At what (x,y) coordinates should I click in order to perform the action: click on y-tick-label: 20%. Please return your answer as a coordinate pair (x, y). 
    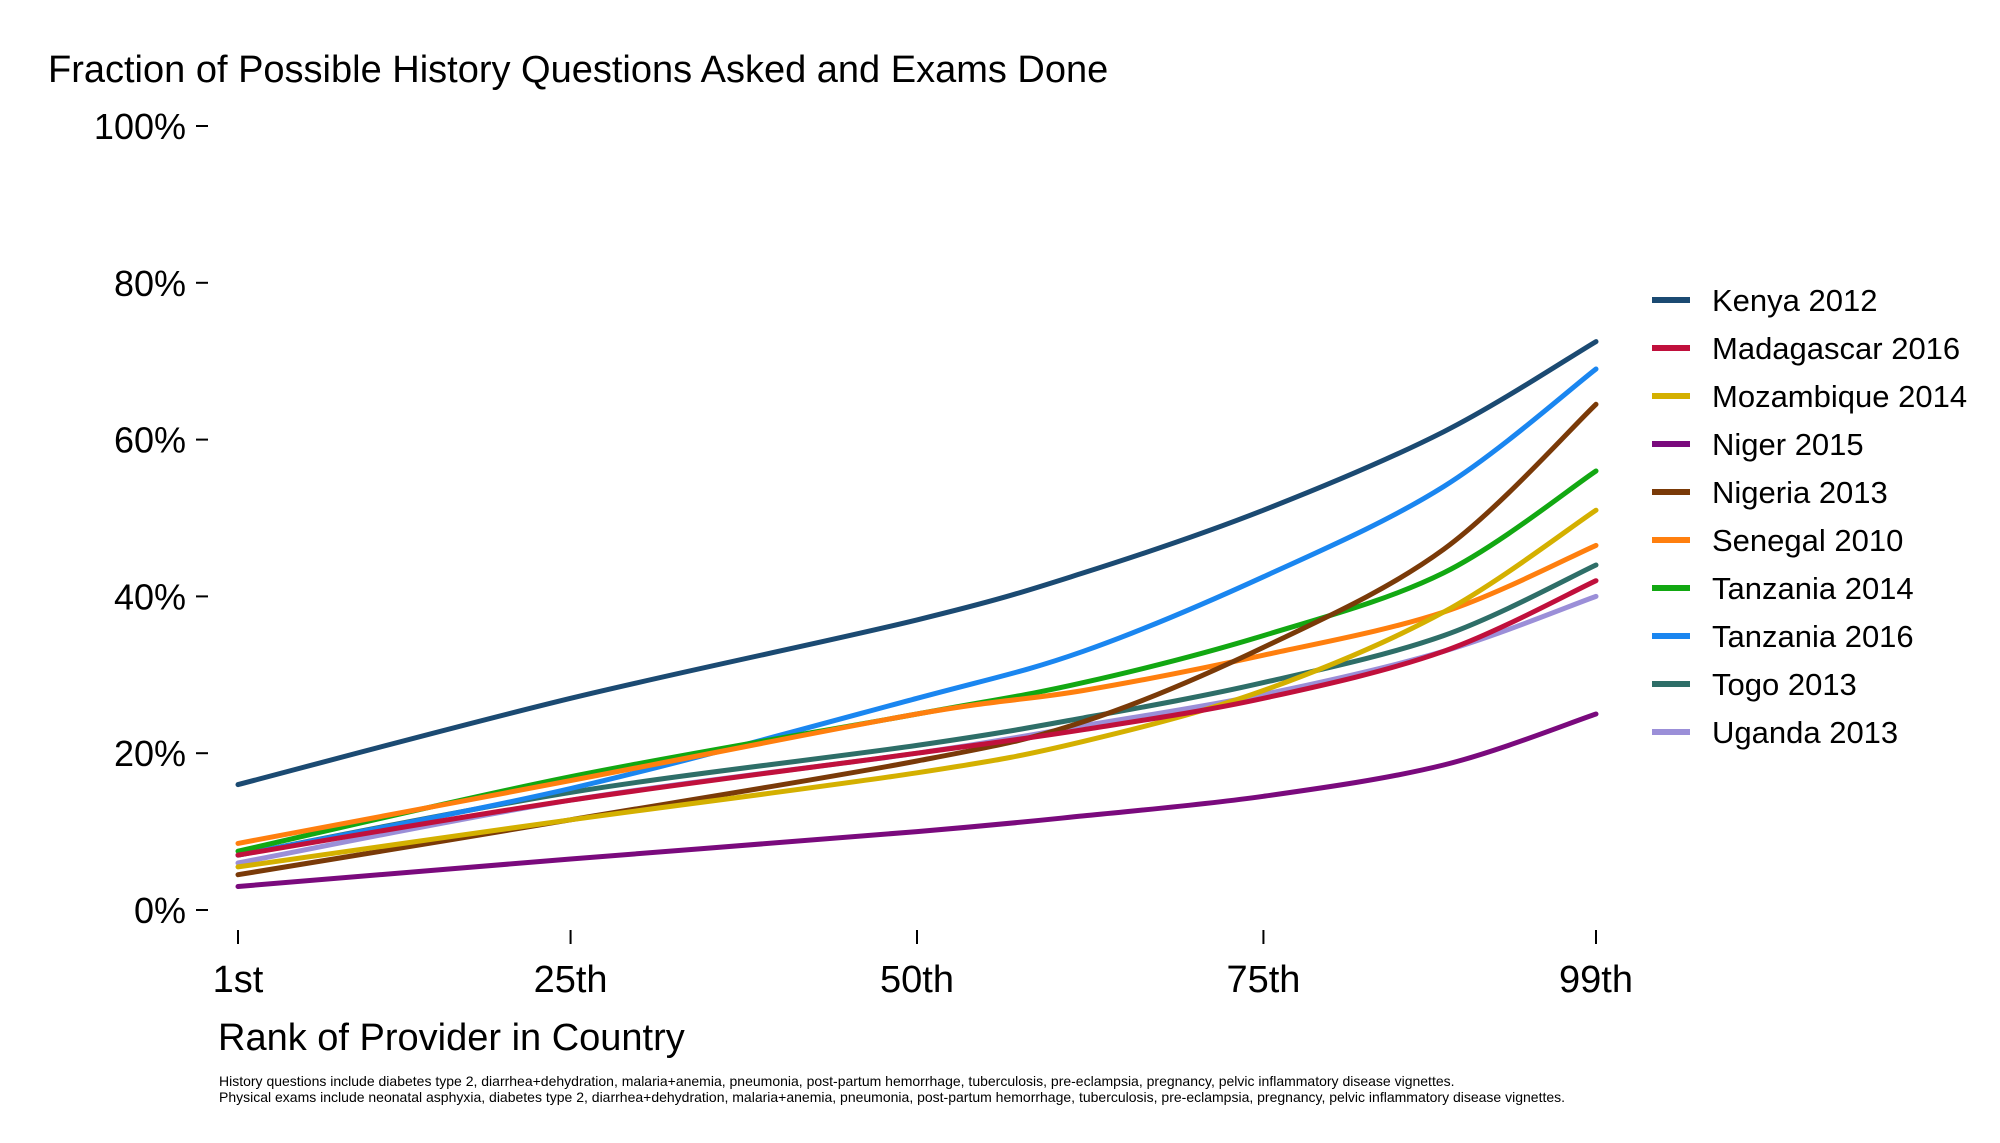
    Looking at the image, I should click on (150, 753).